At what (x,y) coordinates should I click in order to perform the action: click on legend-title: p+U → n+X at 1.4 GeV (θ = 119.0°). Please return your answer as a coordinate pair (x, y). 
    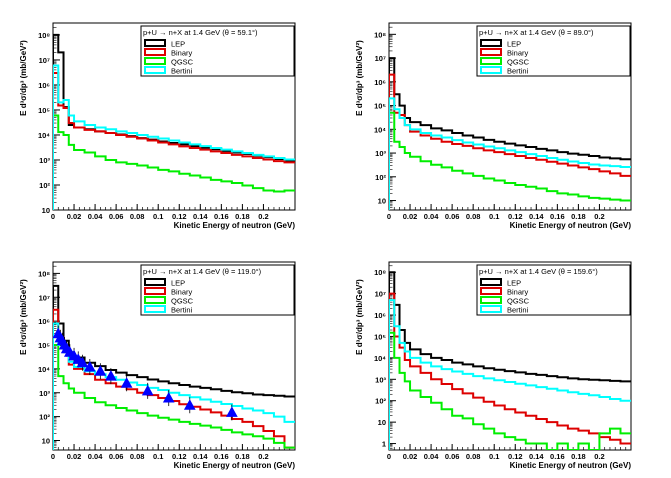
    Looking at the image, I should click on (202, 271).